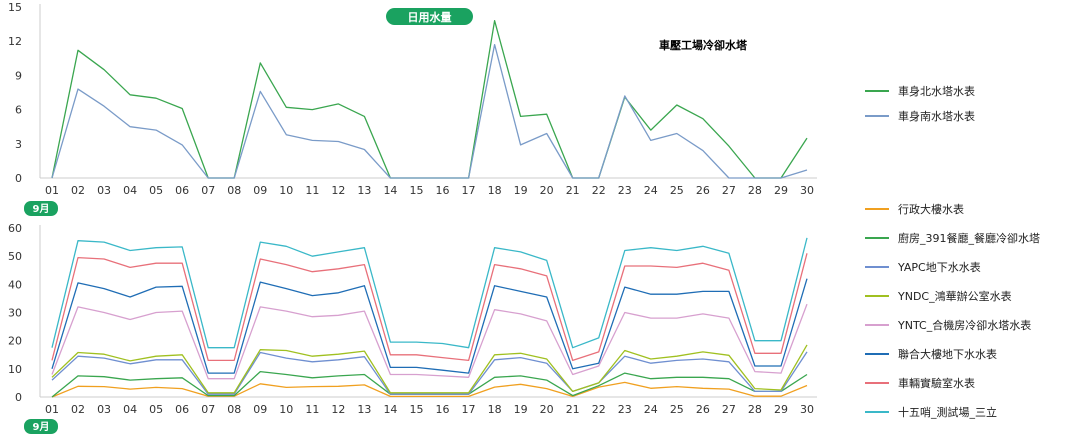 Image resolution: width=1070 pixels, height=446 pixels. I want to click on y-tick-label: 0, so click(18, 397).